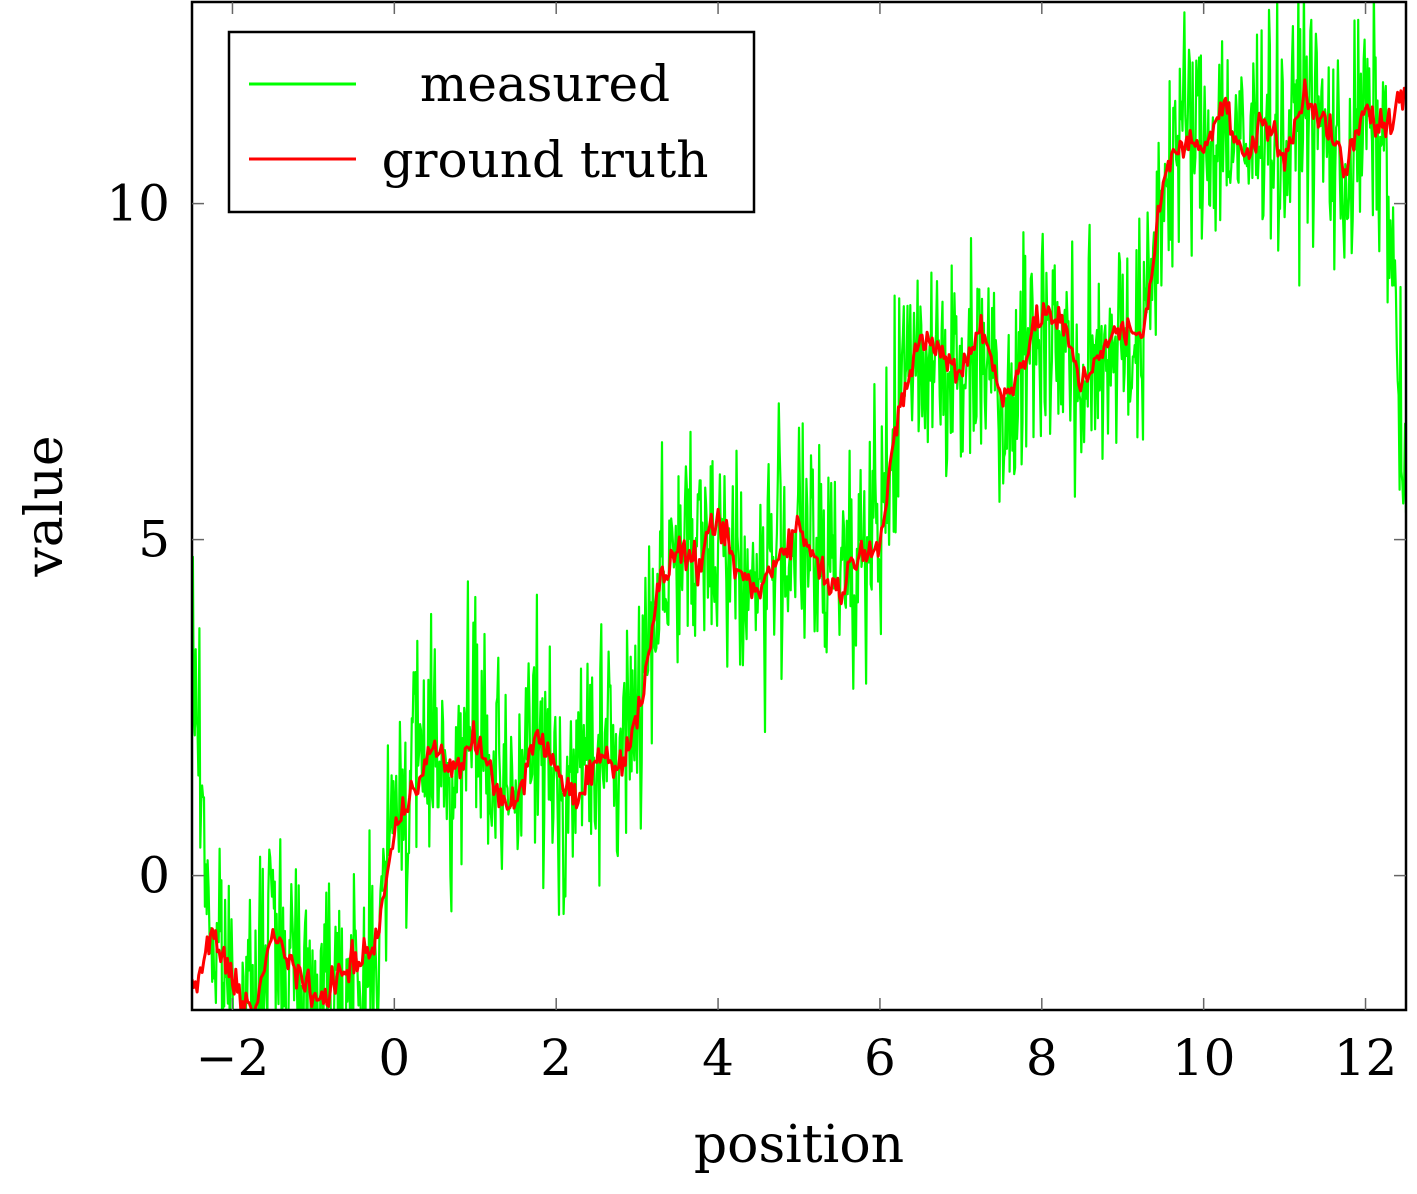 This screenshot has width=1417, height=1194. What do you see at coordinates (799, 1145) in the screenshot?
I see `x-axis-label: position` at bounding box center [799, 1145].